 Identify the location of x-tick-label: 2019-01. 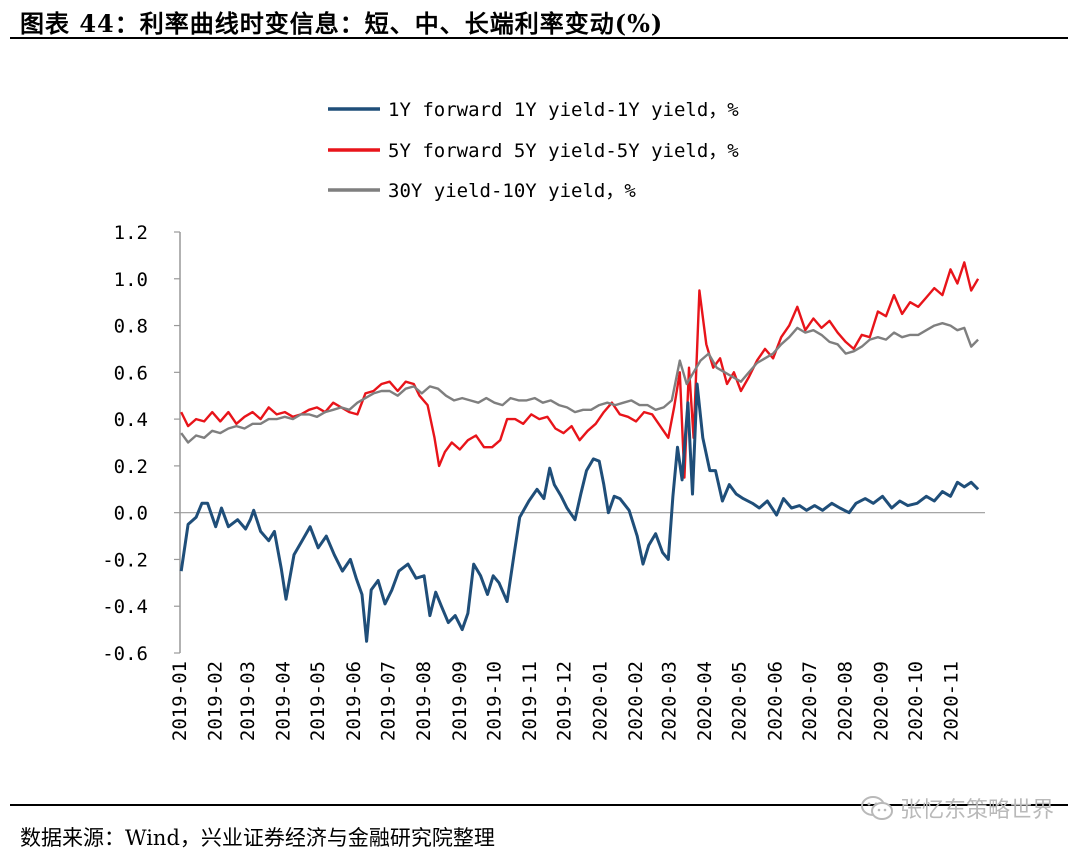
(180, 701).